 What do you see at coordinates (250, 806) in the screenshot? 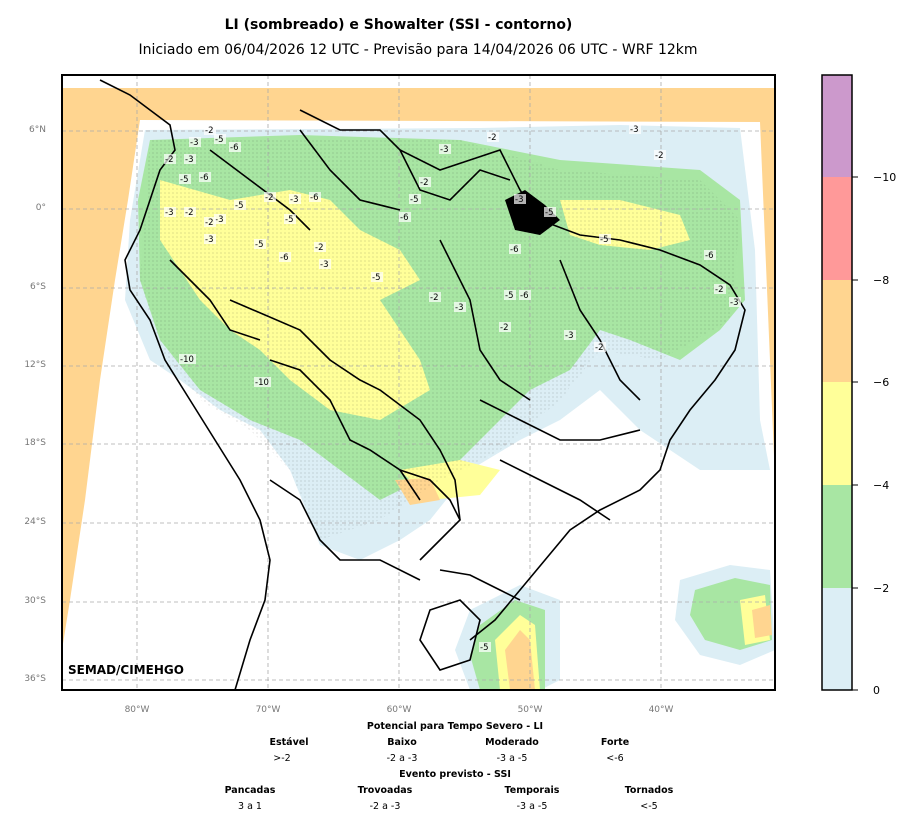
I see `ssi-category-range: 3 a 1` at bounding box center [250, 806].